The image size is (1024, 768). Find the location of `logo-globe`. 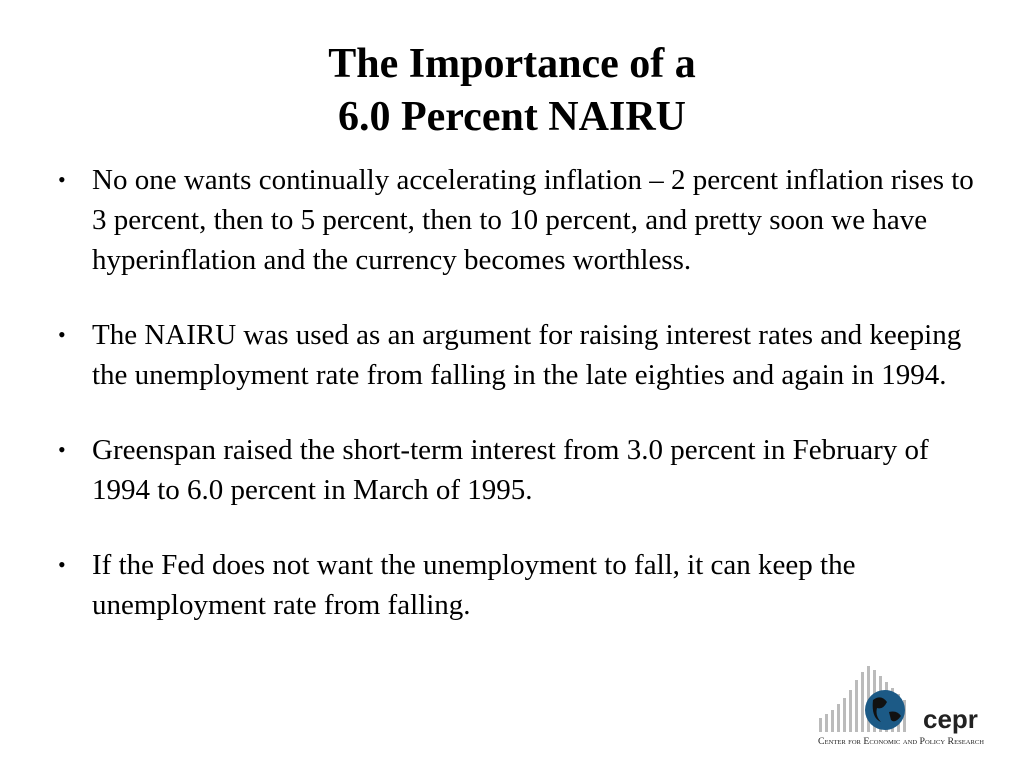

logo-globe is located at coordinates (885, 710).